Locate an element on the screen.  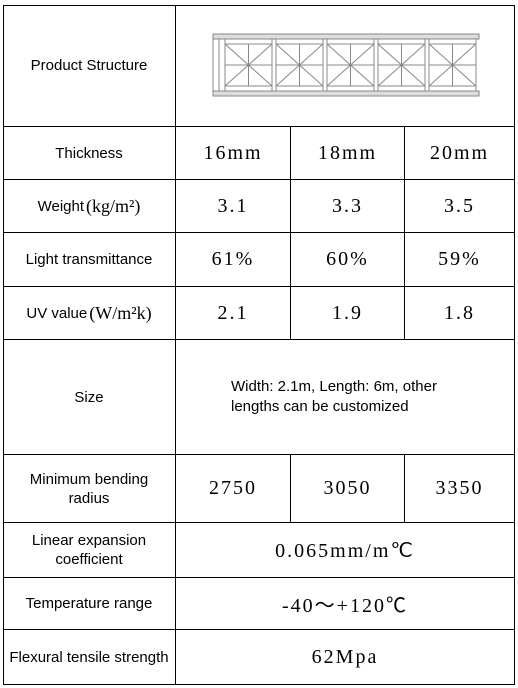
row-label: Temperature range is located at coordinates (89, 604).